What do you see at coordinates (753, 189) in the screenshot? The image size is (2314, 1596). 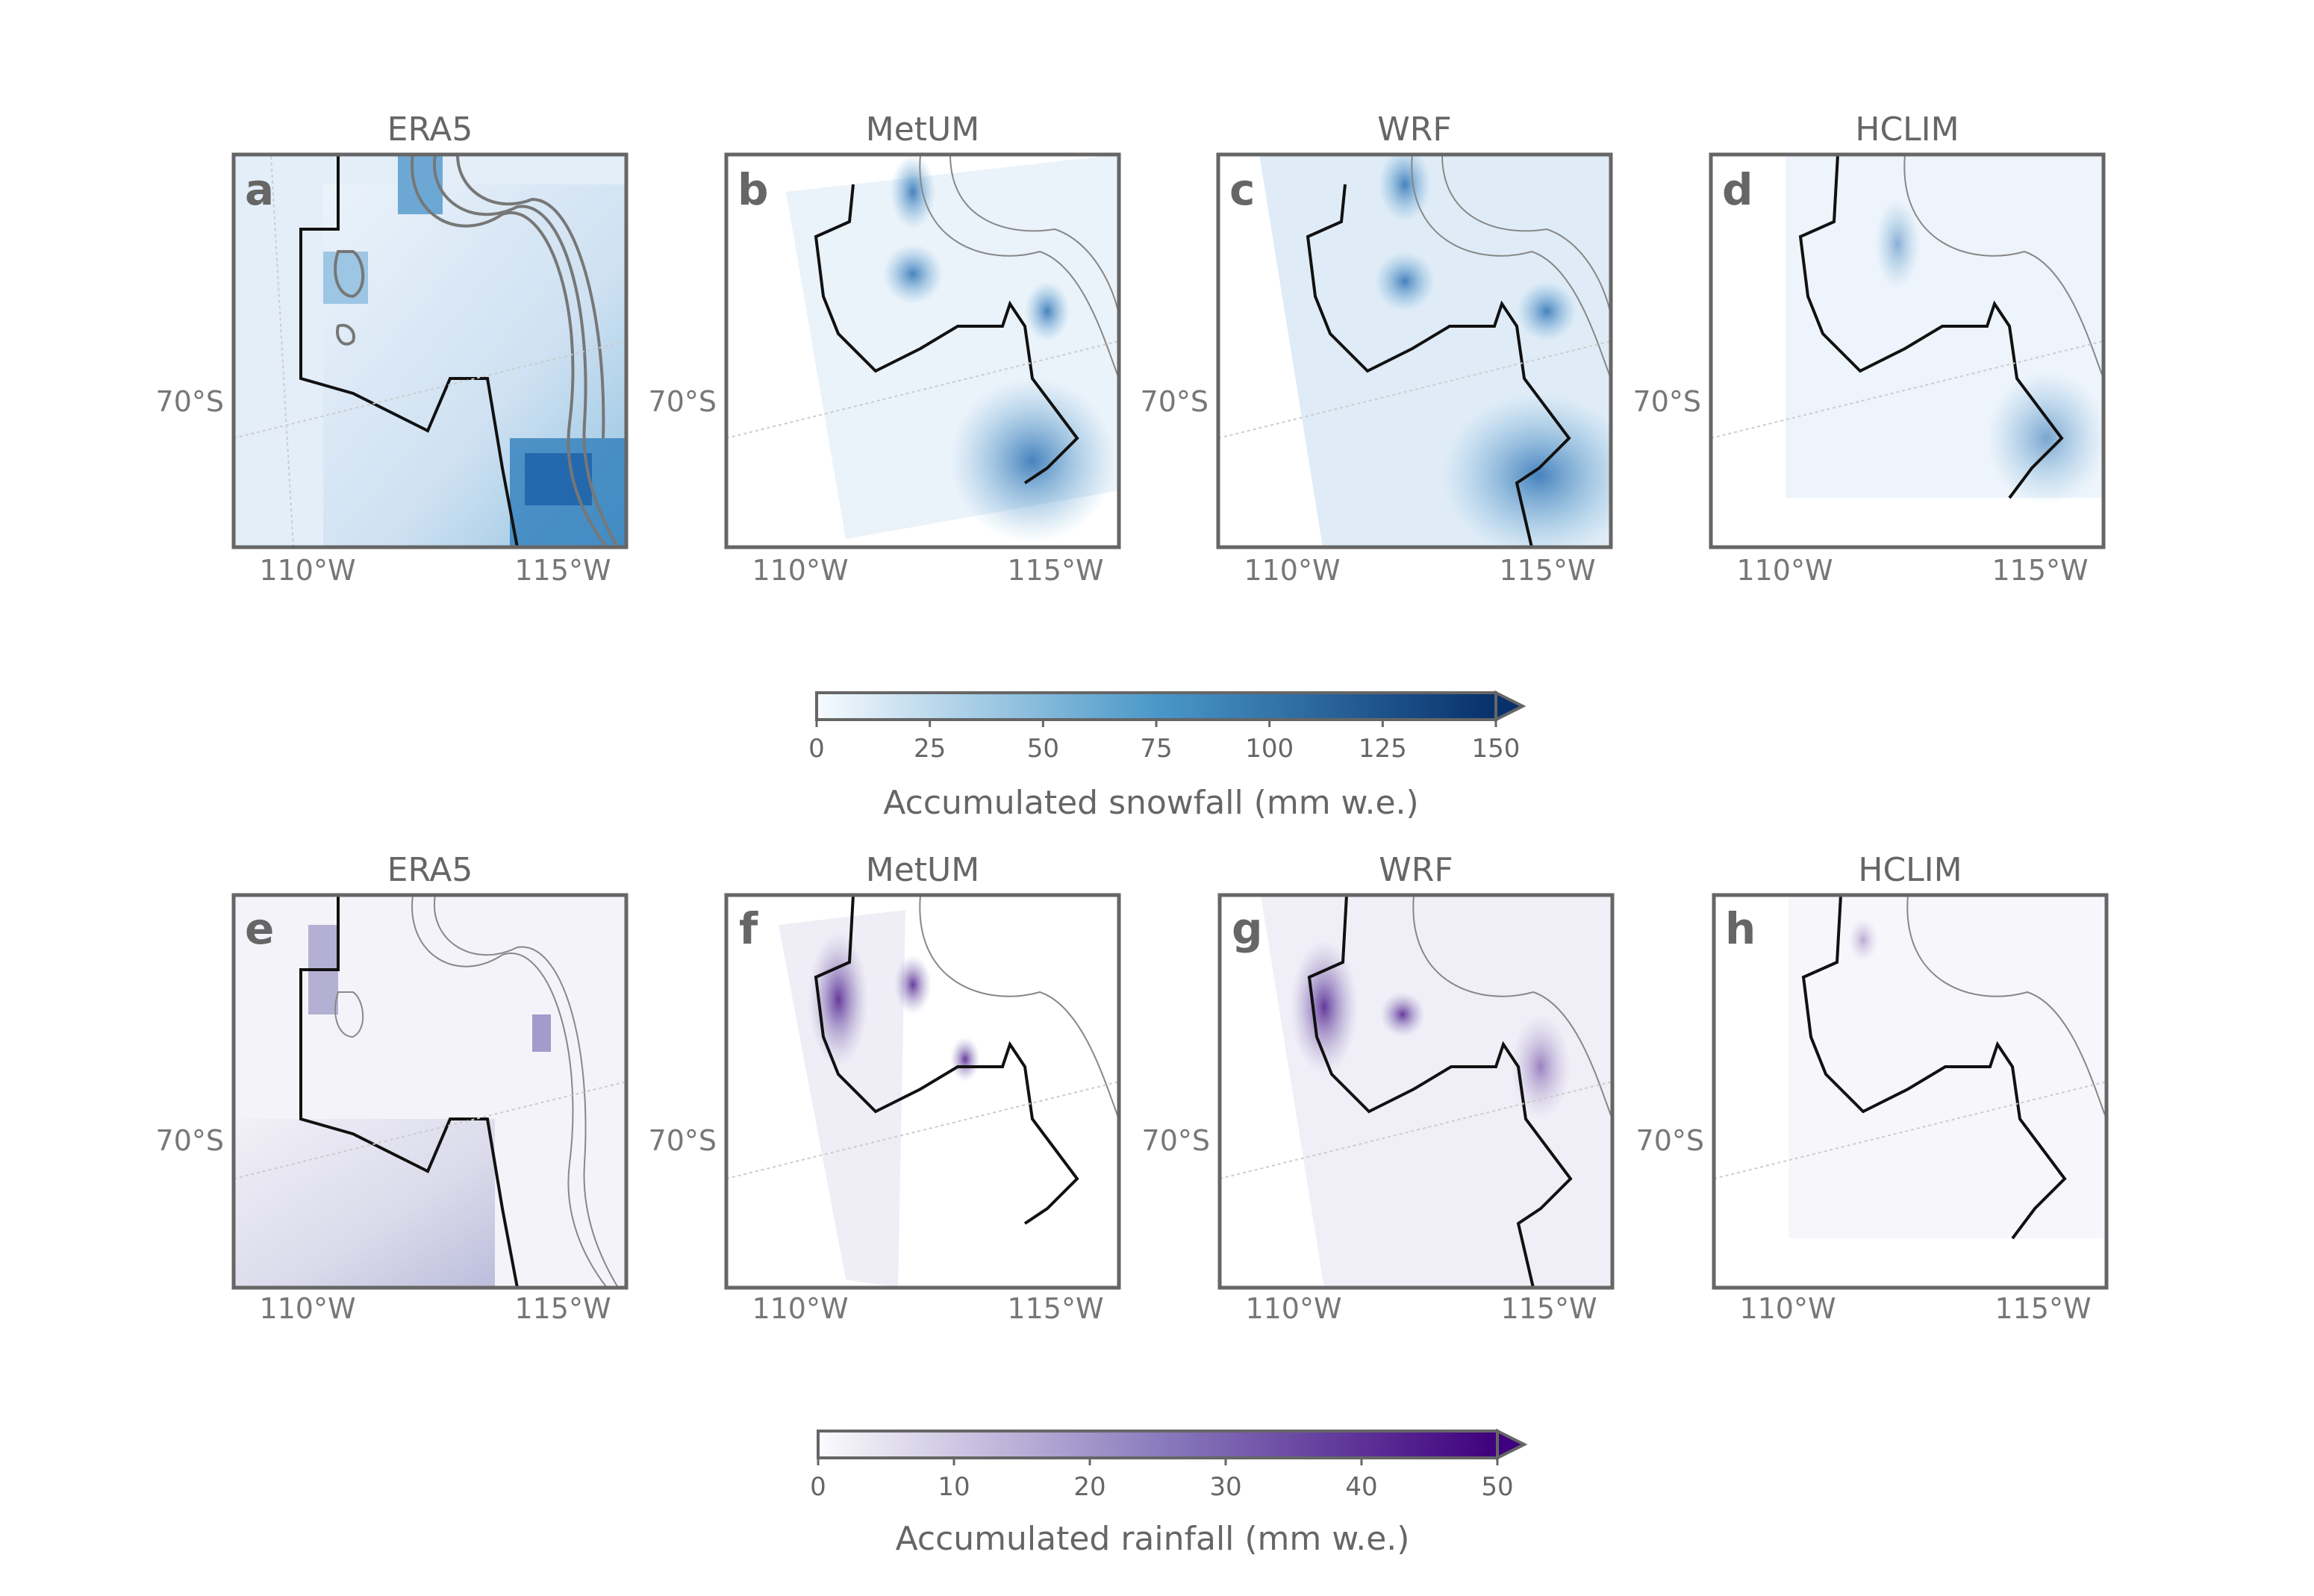 I see `panel-letter: b` at bounding box center [753, 189].